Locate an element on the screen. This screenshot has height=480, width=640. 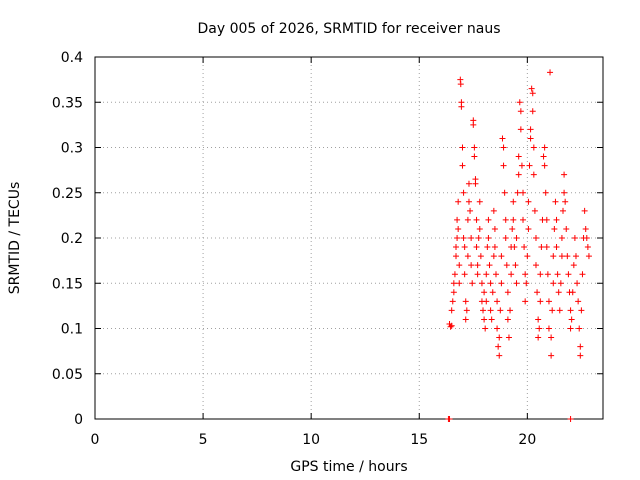
y-tick-label: 0.1 is located at coordinates (72, 330).